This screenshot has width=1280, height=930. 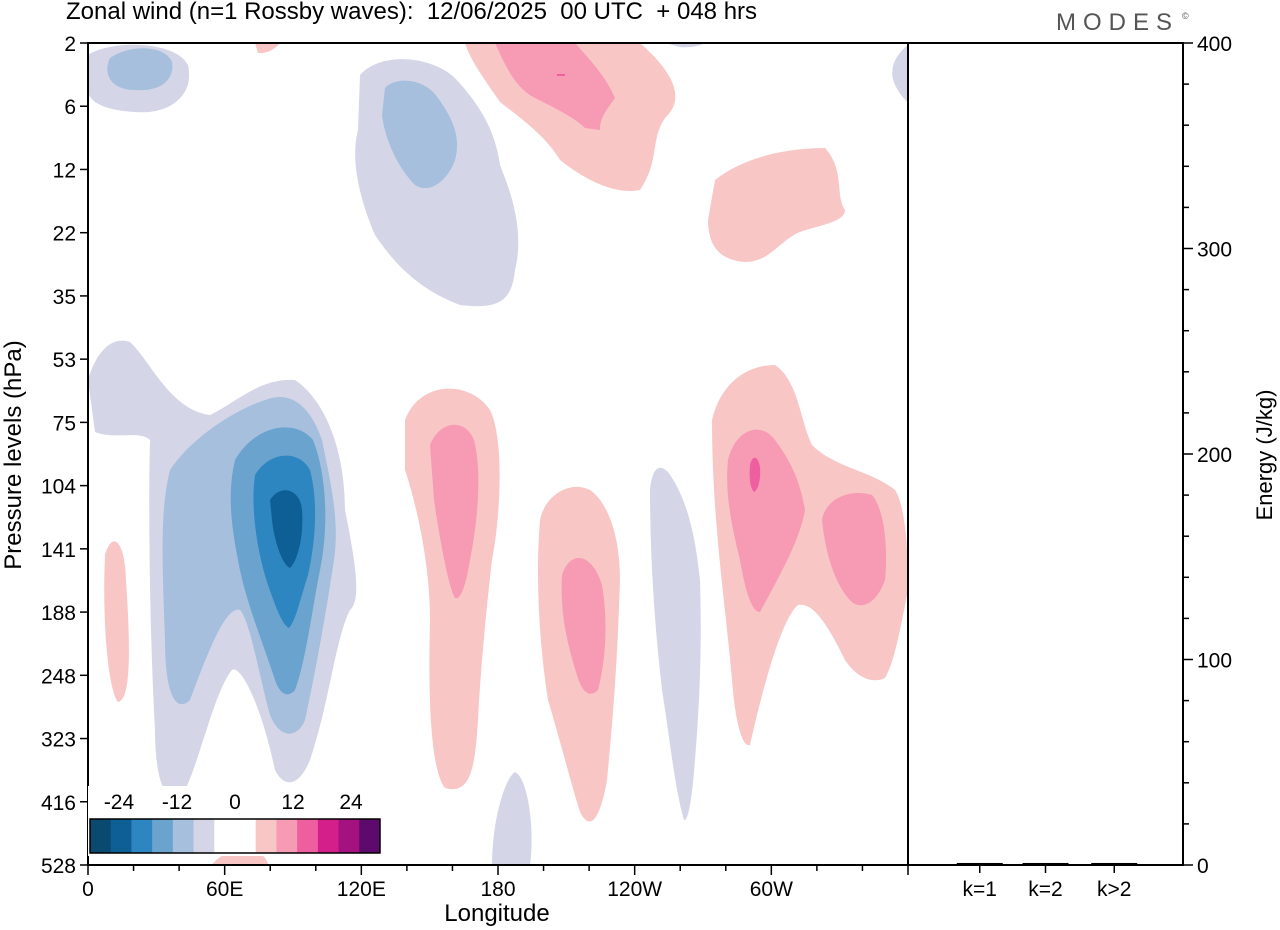 What do you see at coordinates (64, 455) in the screenshot?
I see `y-axis-pressure: 2 6 12 22 35 53 75 104 141 188 248 323 416 528` at bounding box center [64, 455].